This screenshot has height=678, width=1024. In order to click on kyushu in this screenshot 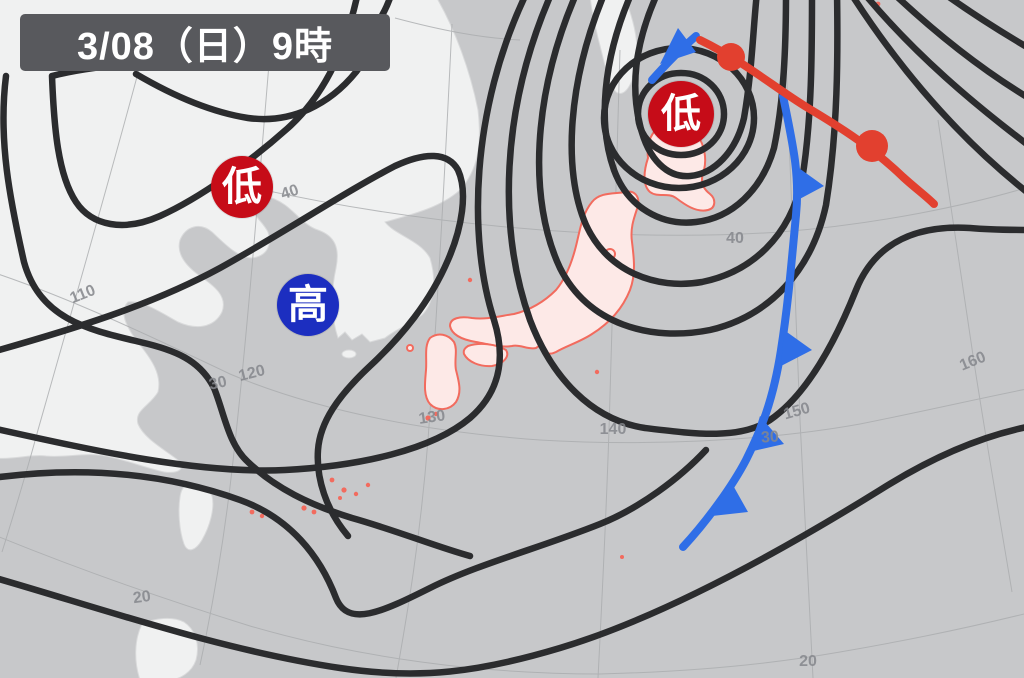, I will do `click(442, 371)`.